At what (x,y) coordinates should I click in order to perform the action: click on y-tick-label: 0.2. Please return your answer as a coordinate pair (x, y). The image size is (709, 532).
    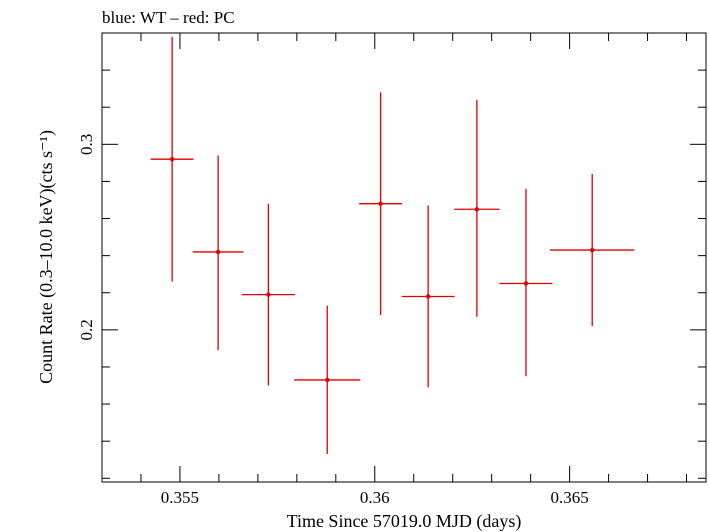
    Looking at the image, I should click on (86, 329).